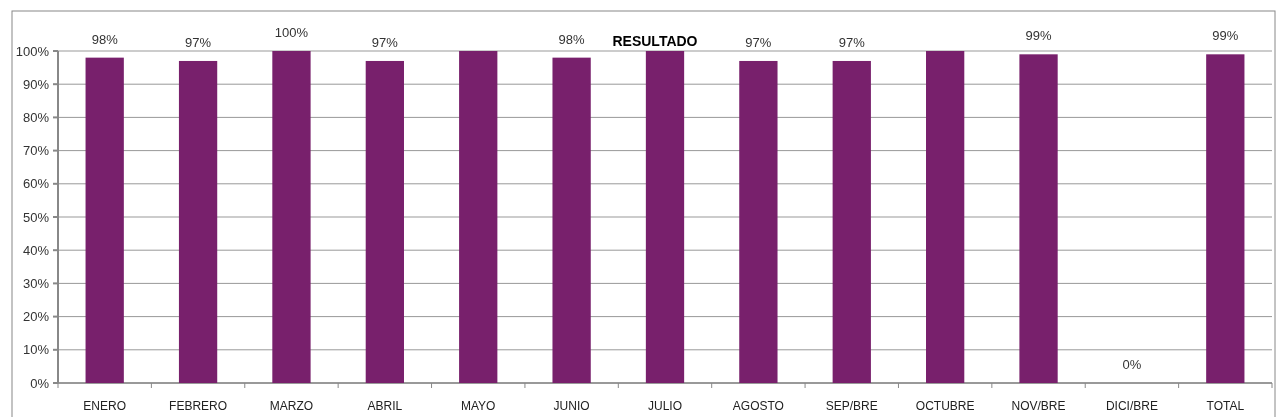  What do you see at coordinates (758, 406) in the screenshot?
I see `x-tick-label: AGOSTO` at bounding box center [758, 406].